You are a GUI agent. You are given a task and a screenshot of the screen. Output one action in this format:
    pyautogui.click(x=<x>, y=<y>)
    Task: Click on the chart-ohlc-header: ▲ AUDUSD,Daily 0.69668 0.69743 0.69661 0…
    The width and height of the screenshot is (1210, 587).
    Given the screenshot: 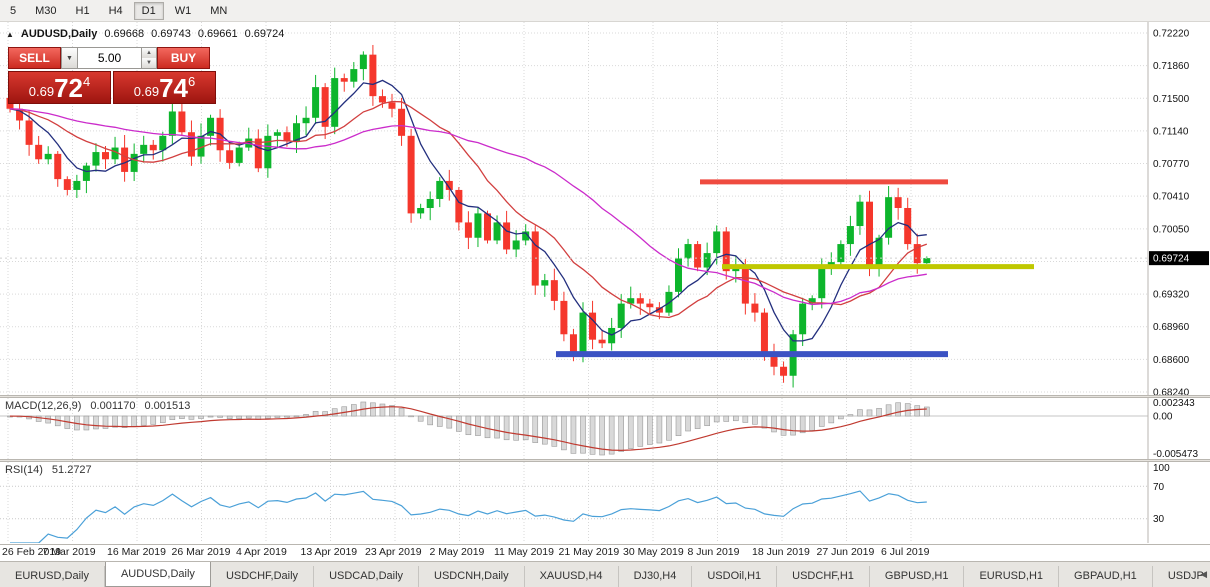 What is the action you would take?
    pyautogui.click(x=145, y=34)
    